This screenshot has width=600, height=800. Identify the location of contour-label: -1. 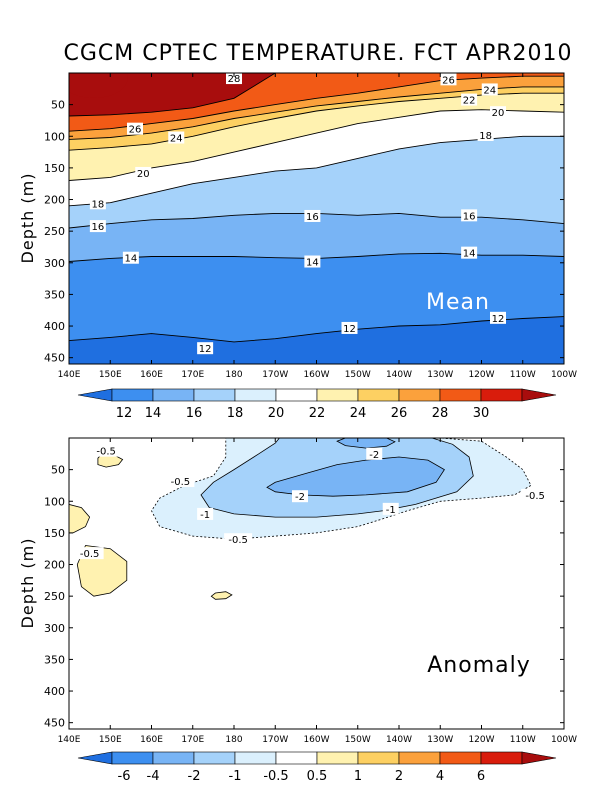
(391, 510).